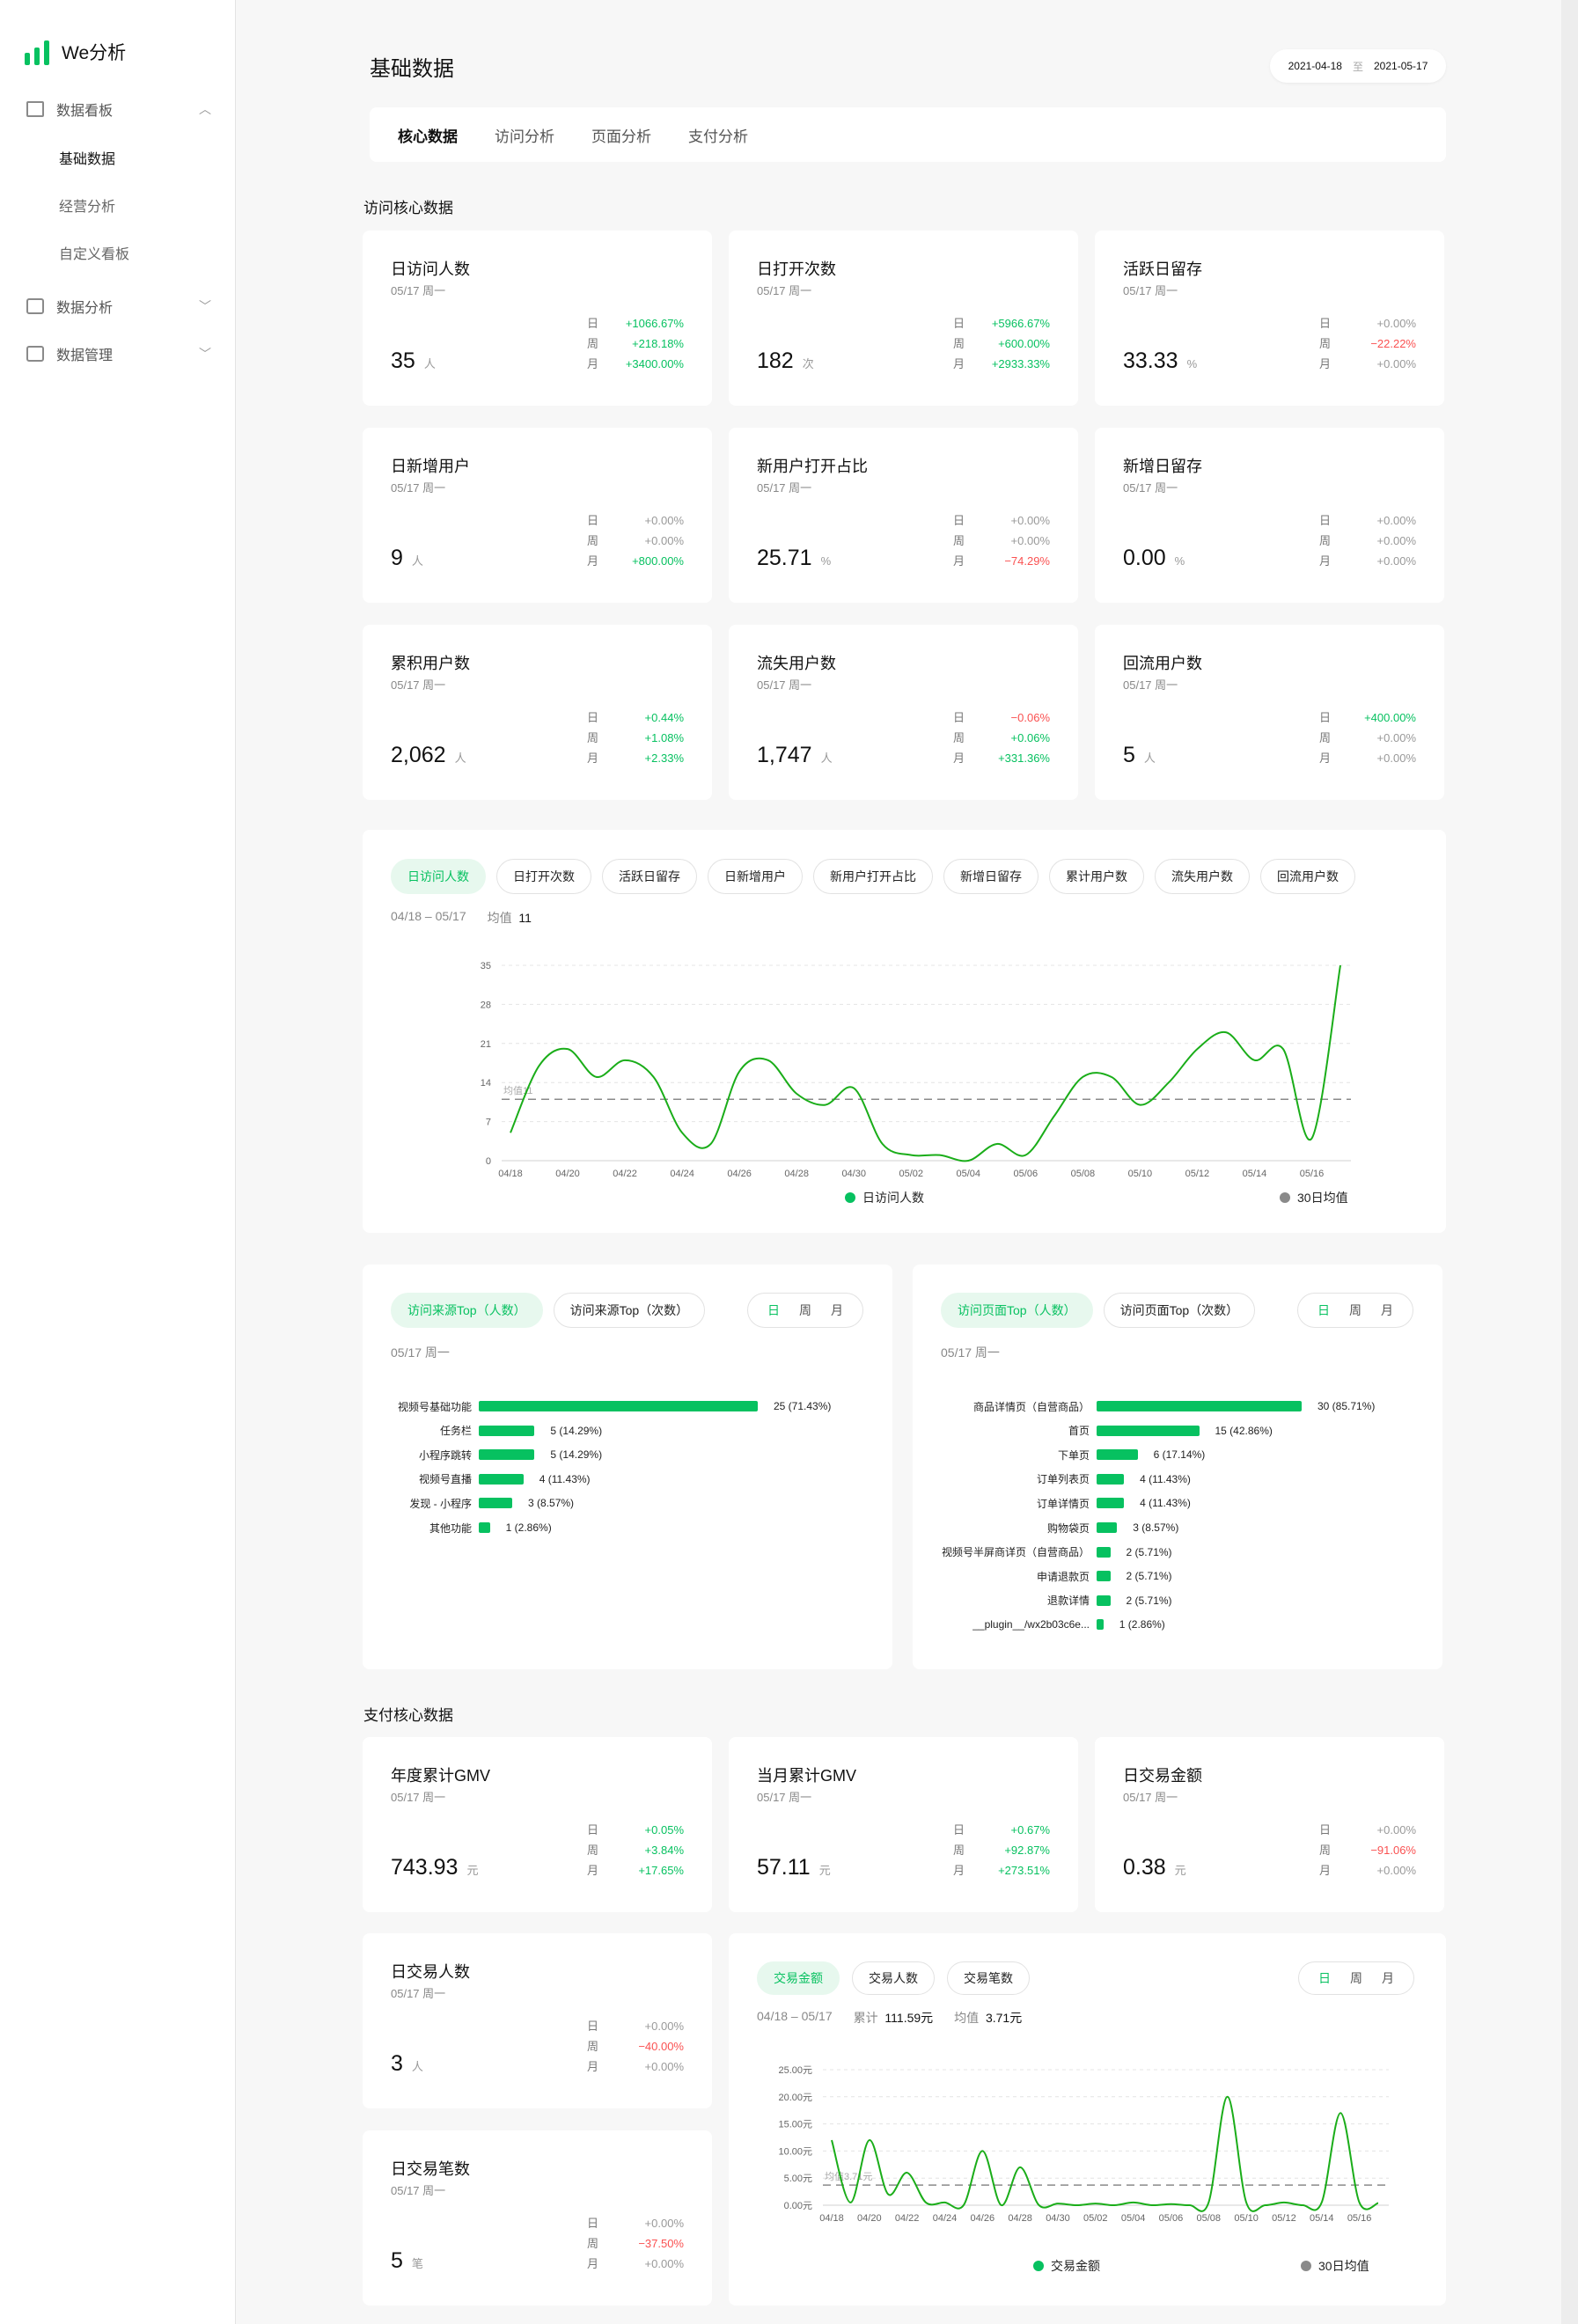  Describe the element at coordinates (755, 876) in the screenshot. I see `metric-chip: 日新增用户` at that location.